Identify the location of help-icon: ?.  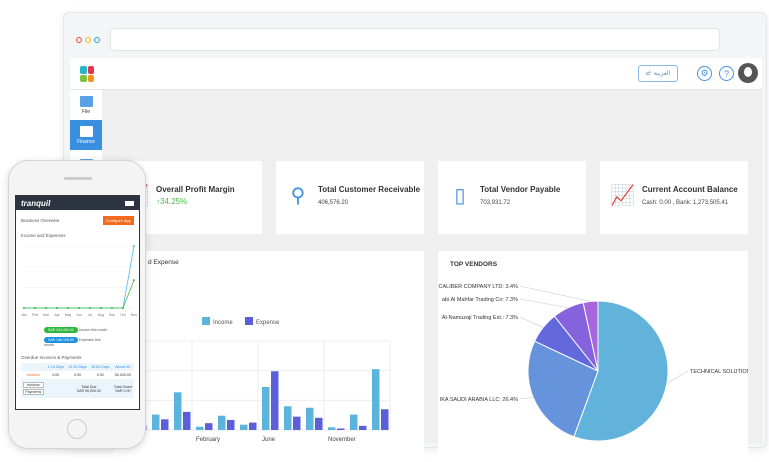
(726, 73).